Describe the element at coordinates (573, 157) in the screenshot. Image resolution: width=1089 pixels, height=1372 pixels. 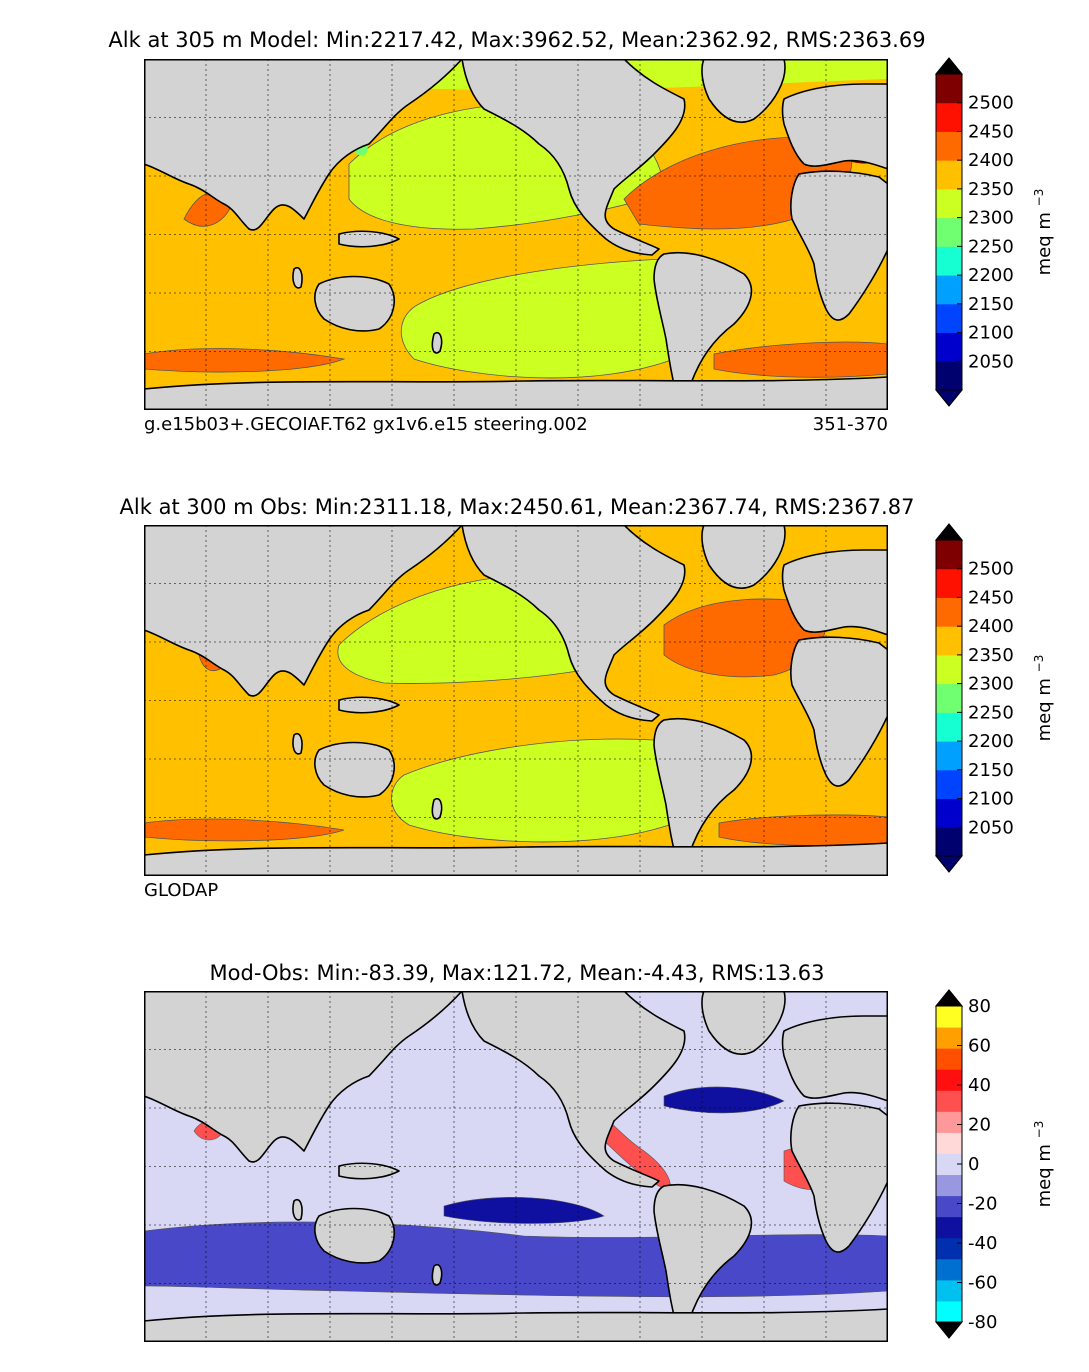
I see `panel1-land-north-america` at that location.